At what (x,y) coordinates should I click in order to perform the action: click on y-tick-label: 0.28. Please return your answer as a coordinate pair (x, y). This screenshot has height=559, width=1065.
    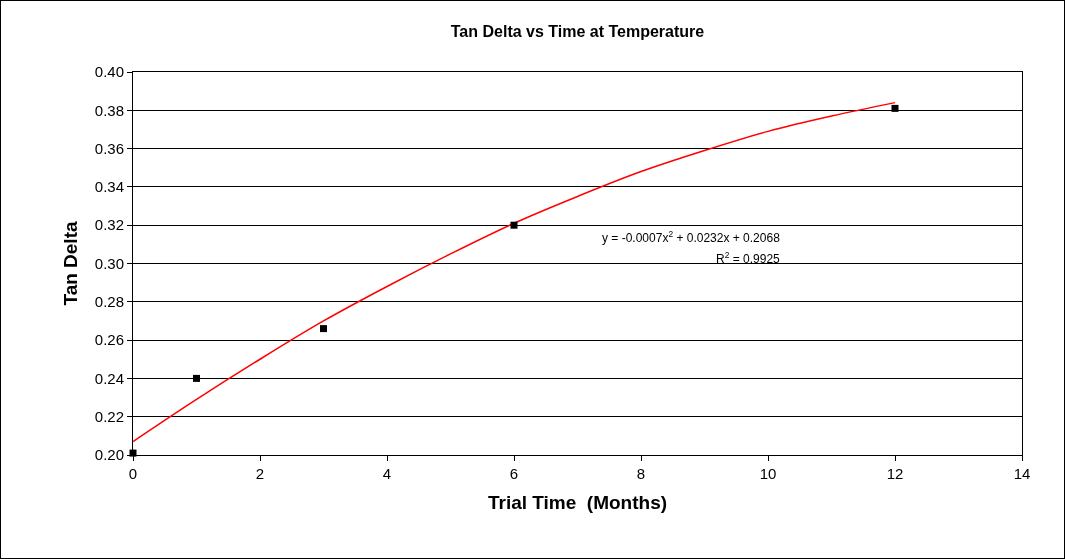
    Looking at the image, I should click on (109, 302).